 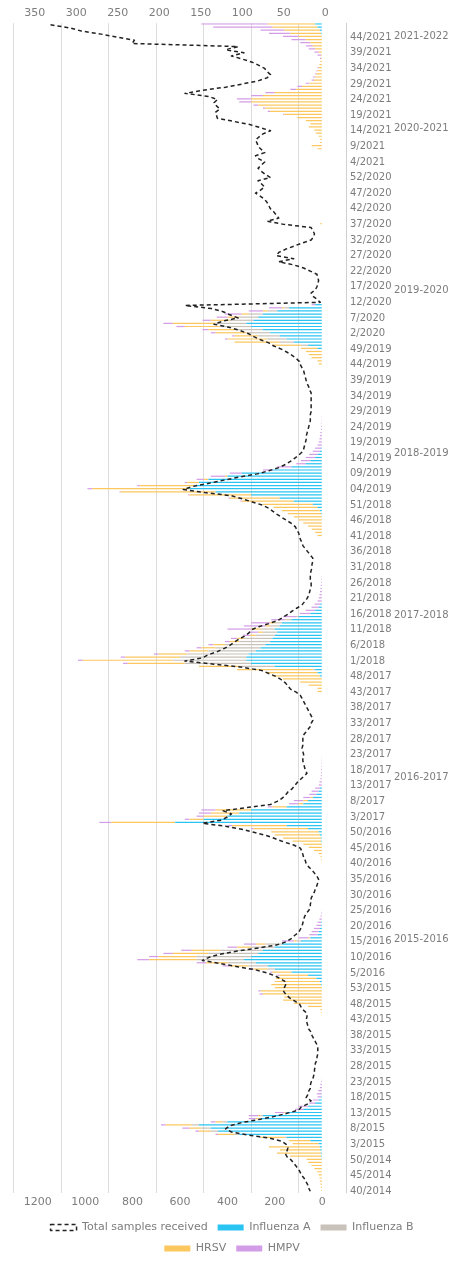 I want to click on y-tick-label: 43/2015, so click(x=371, y=1019).